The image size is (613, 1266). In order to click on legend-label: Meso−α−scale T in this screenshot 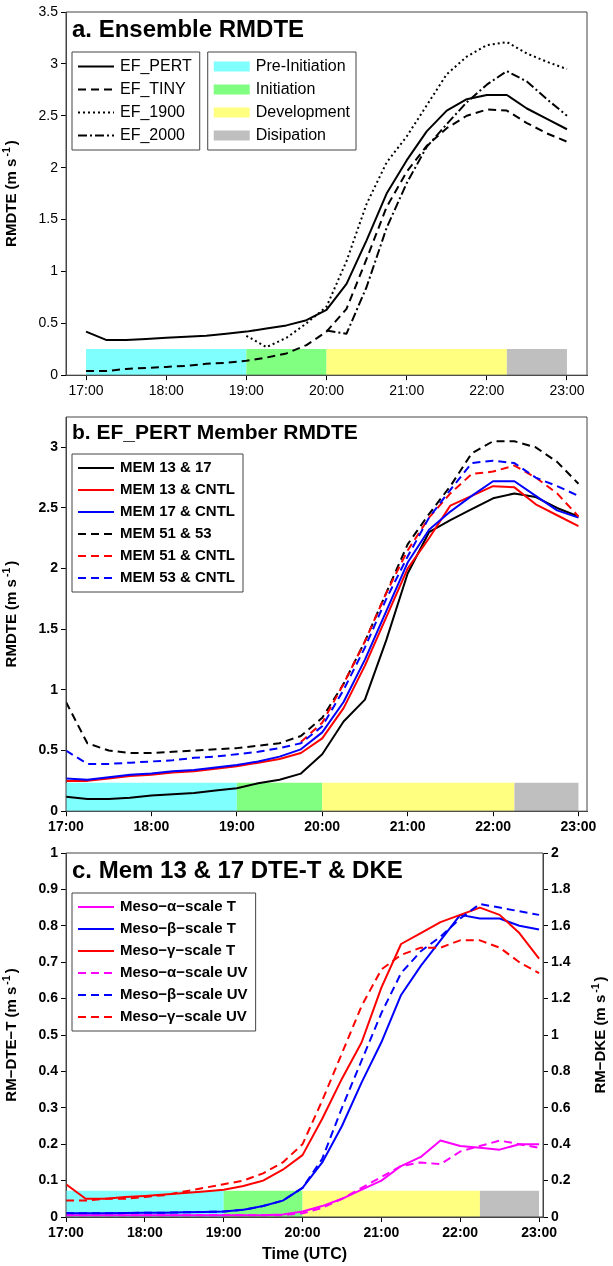, I will do `click(178, 906)`.